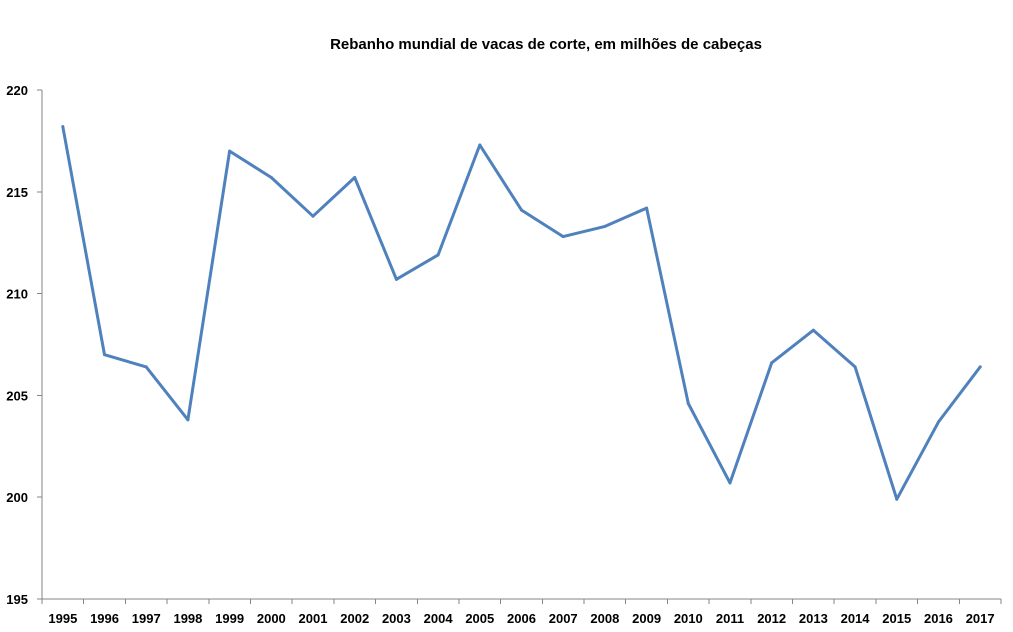  Describe the element at coordinates (187, 618) in the screenshot. I see `x-tick-label: 1998` at that location.